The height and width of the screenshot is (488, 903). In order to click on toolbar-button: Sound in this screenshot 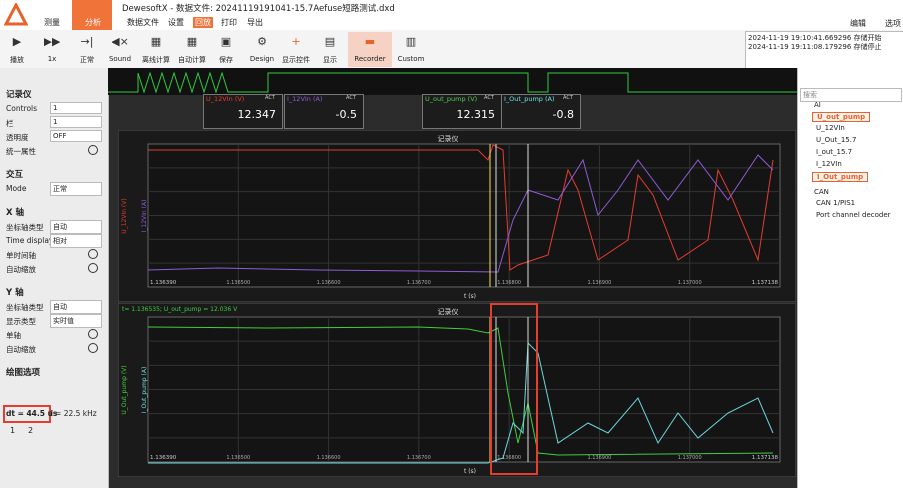, I will do `click(120, 59)`.